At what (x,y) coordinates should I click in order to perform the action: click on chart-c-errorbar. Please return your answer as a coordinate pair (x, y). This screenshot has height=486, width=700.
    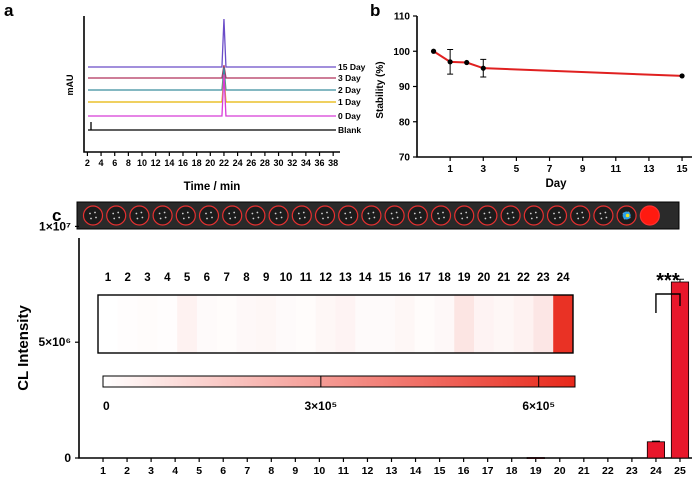
    Looking at the image, I should click on (679, 280).